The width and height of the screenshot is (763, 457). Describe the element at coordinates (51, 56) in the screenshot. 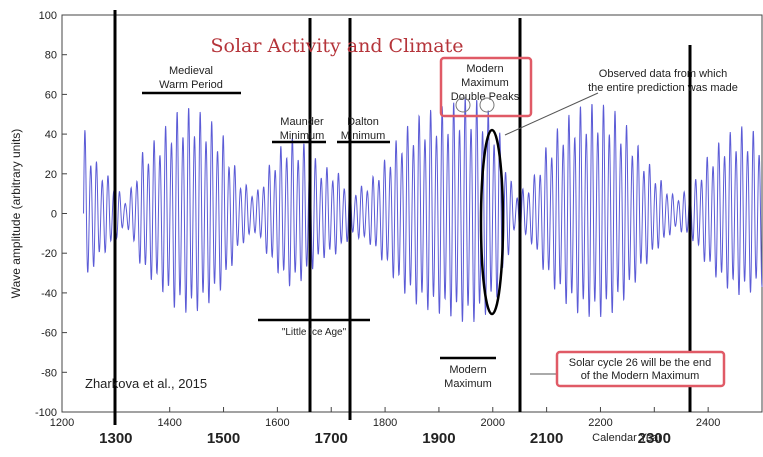

I see `y-tick-label: 80` at that location.